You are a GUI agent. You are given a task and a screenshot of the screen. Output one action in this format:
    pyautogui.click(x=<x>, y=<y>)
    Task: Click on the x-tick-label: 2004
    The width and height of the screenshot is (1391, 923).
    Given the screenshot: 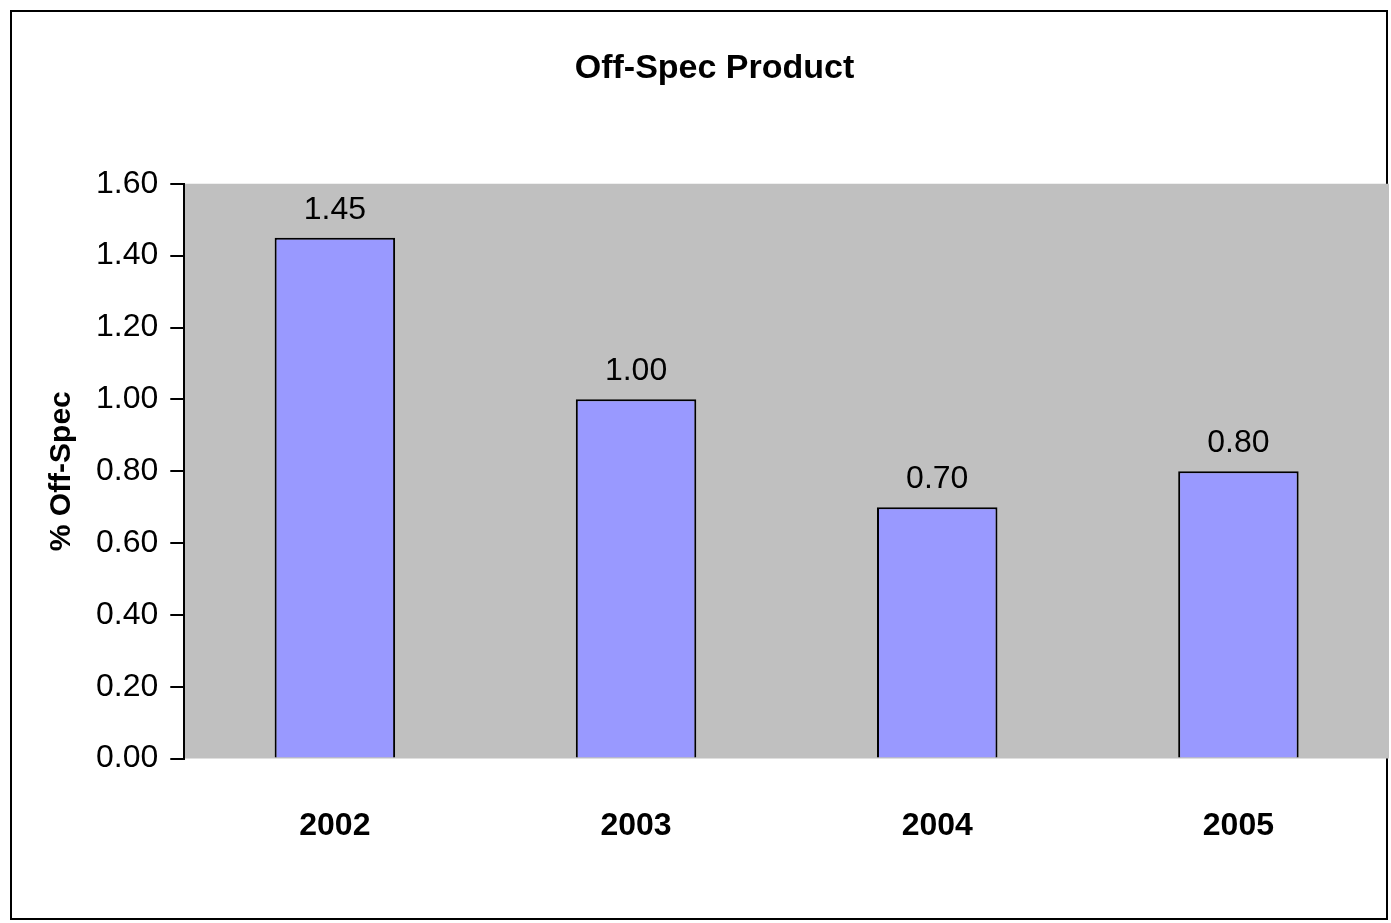 What is the action you would take?
    pyautogui.click(x=937, y=823)
    